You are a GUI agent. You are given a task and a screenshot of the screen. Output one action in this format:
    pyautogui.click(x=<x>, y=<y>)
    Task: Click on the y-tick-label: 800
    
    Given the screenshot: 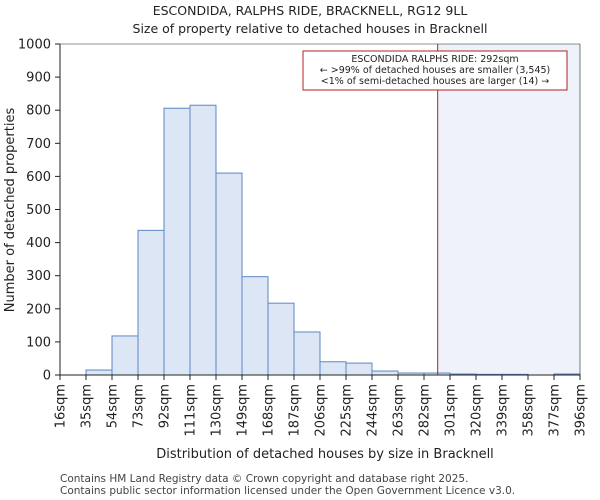 What is the action you would take?
    pyautogui.click(x=38, y=111)
    